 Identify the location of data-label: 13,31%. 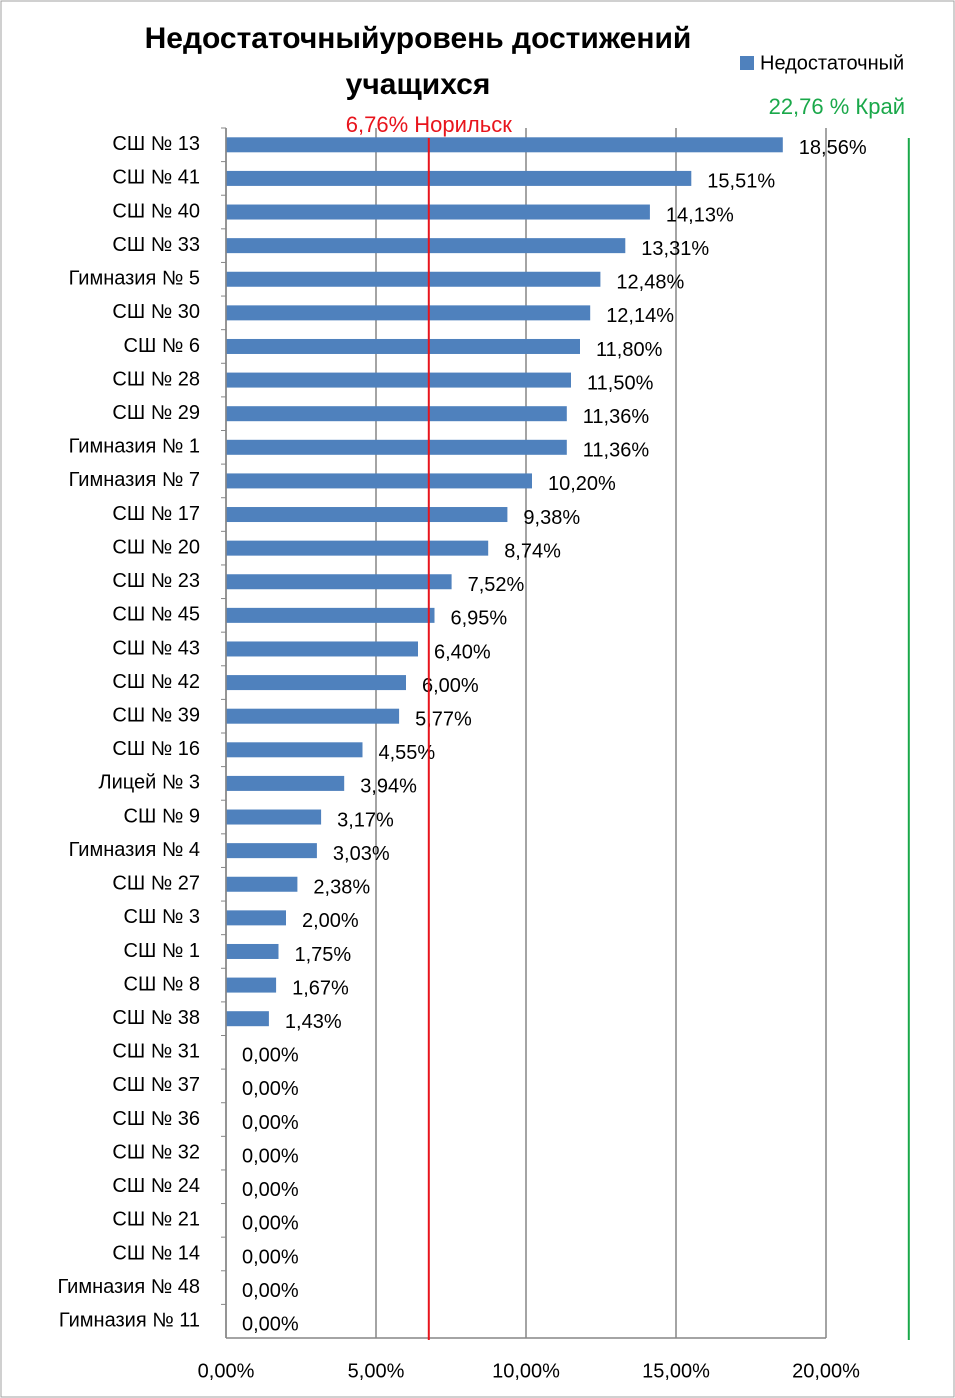
(675, 249).